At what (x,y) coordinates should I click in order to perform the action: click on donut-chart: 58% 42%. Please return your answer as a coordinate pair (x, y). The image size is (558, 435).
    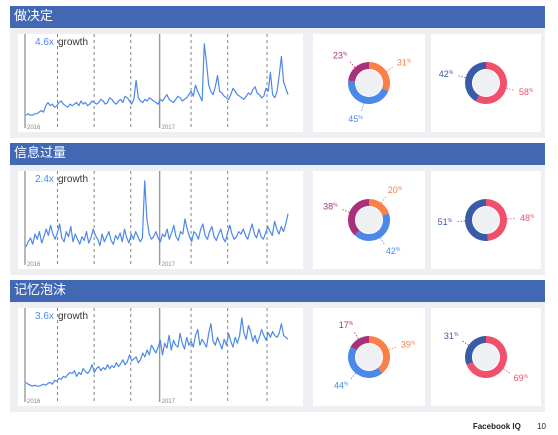
    Looking at the image, I should click on (486, 83).